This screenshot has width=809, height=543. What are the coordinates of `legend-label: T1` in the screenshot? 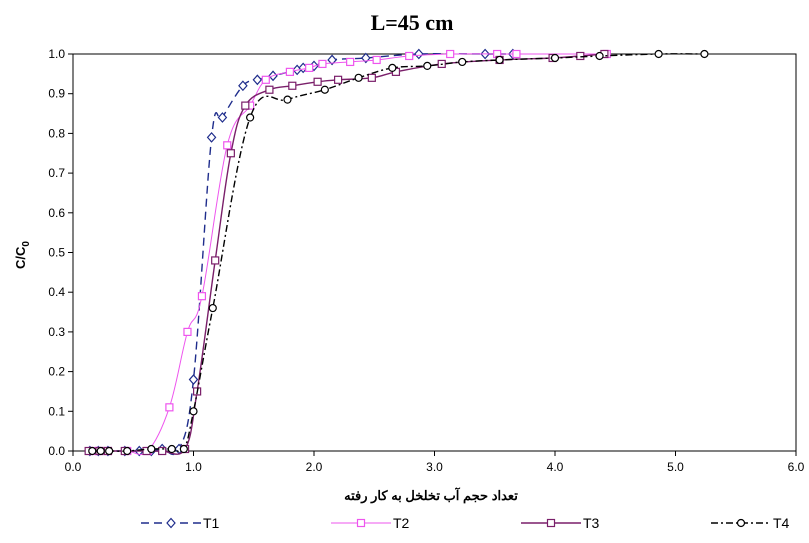 It's located at (211, 523).